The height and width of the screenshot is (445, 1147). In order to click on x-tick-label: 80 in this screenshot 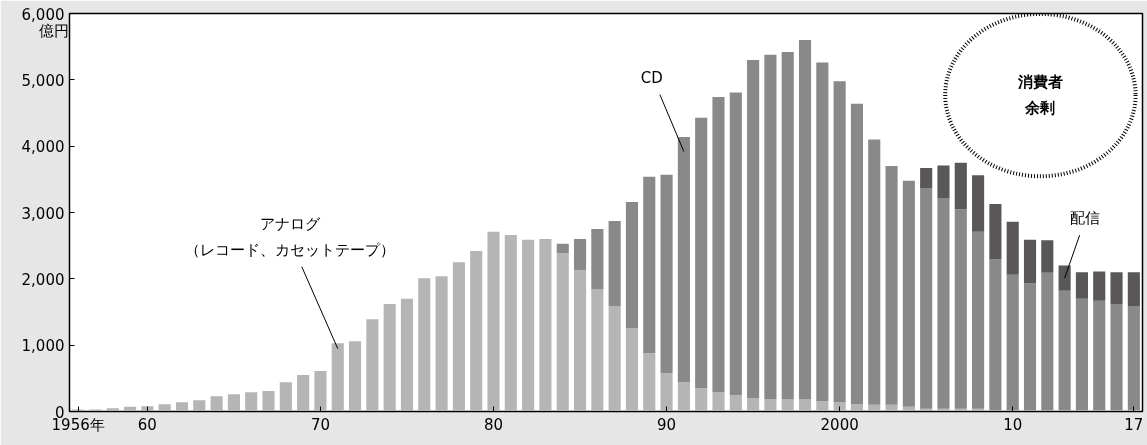, I will do `click(493, 424)`.